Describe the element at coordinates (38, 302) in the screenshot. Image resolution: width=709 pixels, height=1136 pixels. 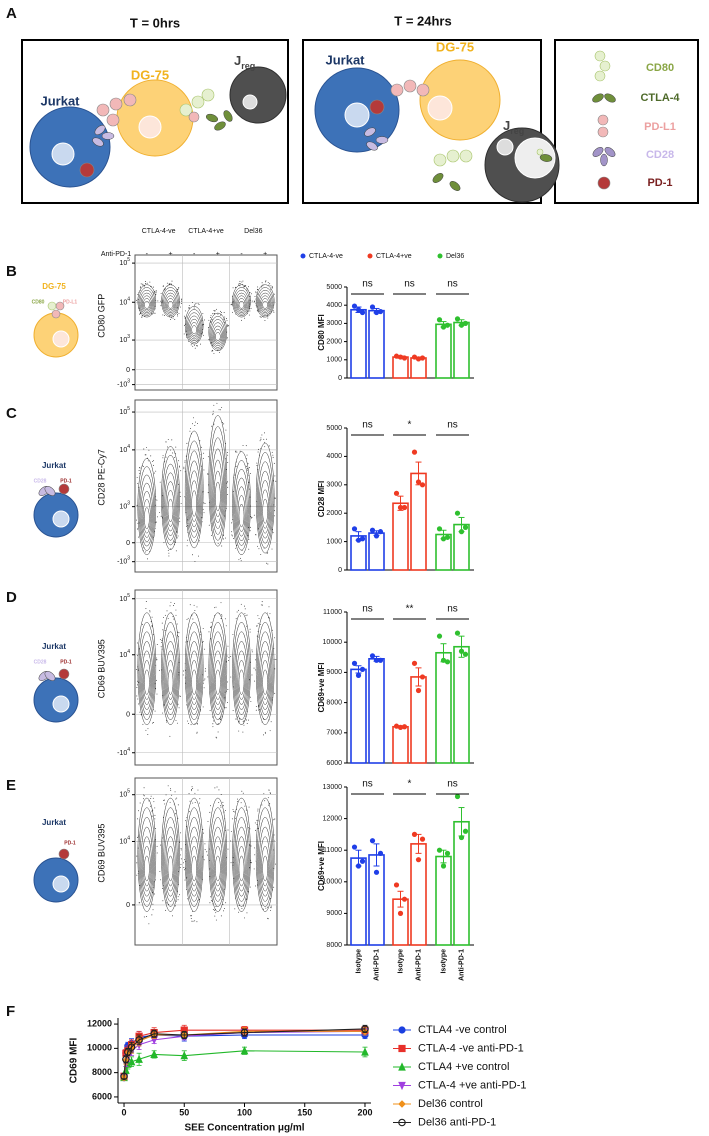
I see `icon-marker: CD80` at that location.